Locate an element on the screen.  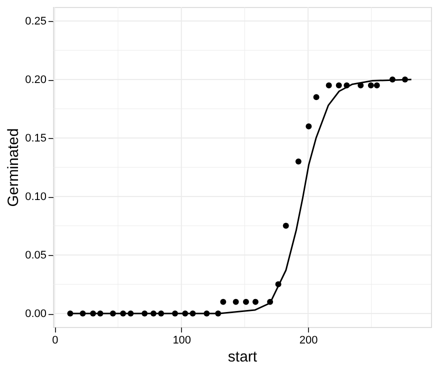
x-tick-label: 0 is located at coordinates (55, 340).